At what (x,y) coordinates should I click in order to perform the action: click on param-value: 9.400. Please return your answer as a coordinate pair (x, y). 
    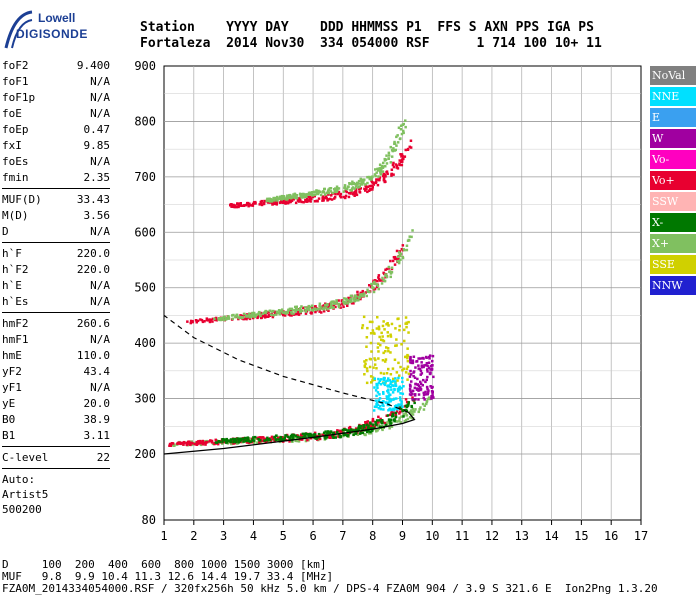
    Looking at the image, I should click on (93, 65).